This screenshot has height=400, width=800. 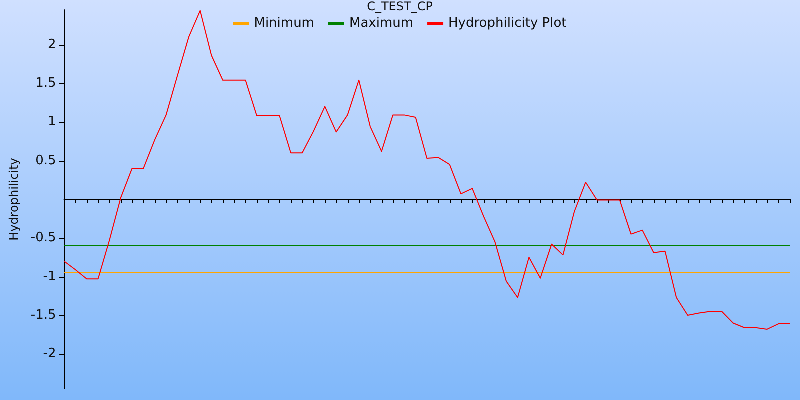 I want to click on y-tick-label: 1, so click(x=52, y=122).